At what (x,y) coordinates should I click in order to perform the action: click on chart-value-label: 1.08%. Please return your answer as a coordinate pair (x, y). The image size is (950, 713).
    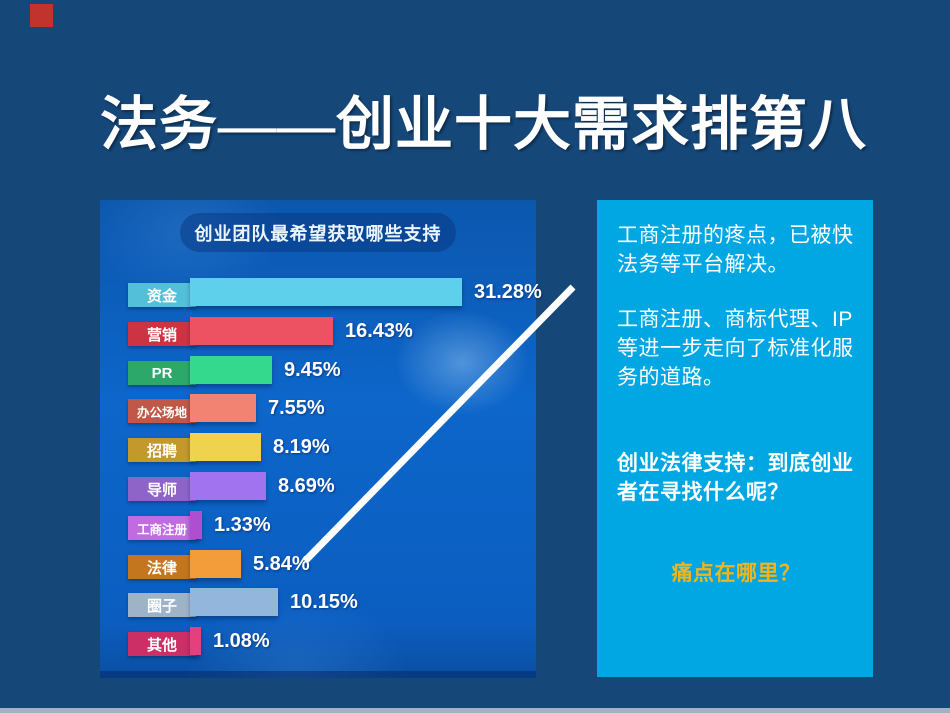
    Looking at the image, I should click on (241, 641).